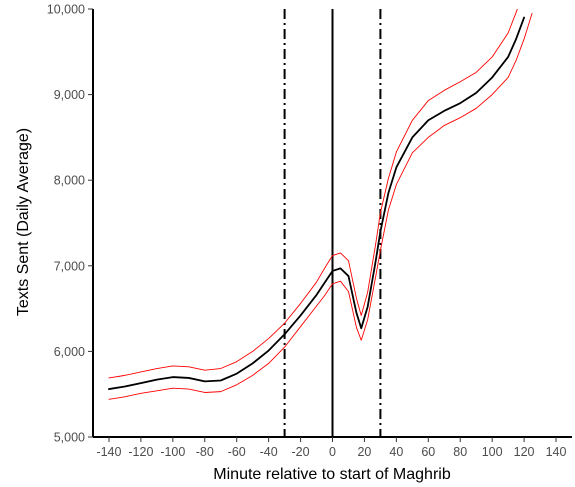  Describe the element at coordinates (460, 452) in the screenshot. I see `x-tick-label: 80` at that location.